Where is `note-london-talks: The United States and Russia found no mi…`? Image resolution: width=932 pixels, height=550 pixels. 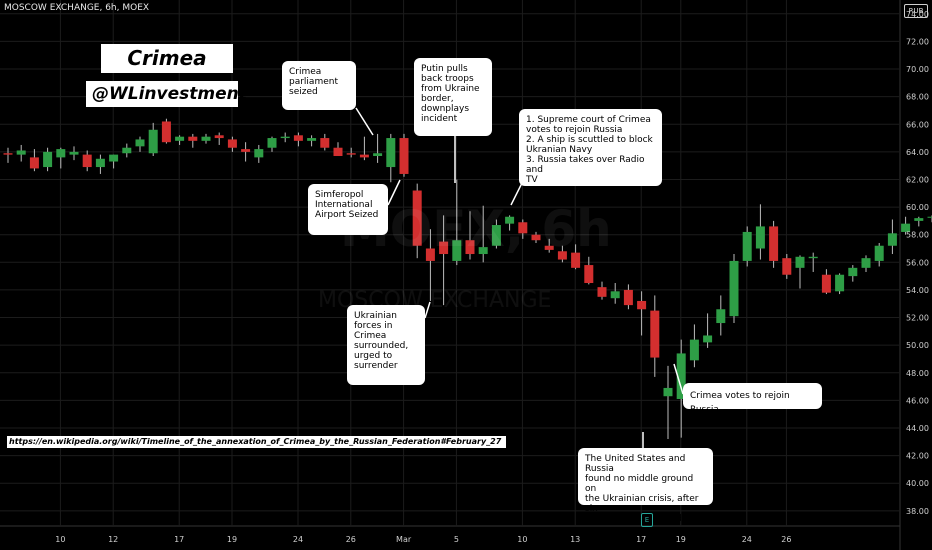
note-london-talks: The United States and Russia found no mi… is located at coordinates (645, 486).